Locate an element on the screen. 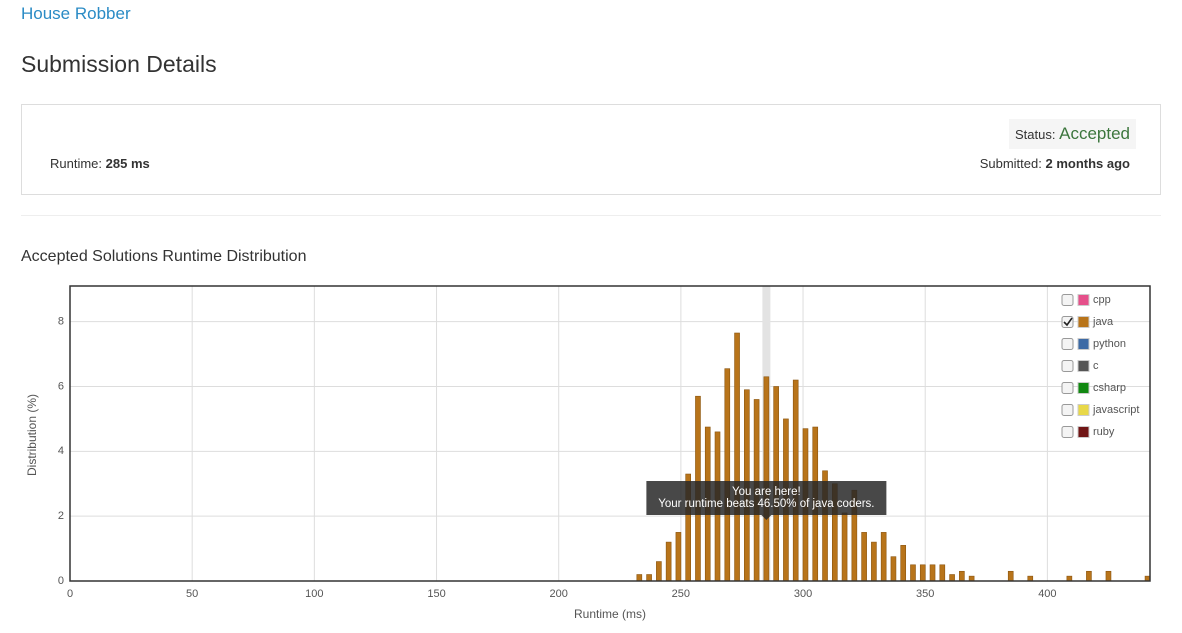 This screenshot has width=1182, height=633. legend-label: java is located at coordinates (1103, 322).